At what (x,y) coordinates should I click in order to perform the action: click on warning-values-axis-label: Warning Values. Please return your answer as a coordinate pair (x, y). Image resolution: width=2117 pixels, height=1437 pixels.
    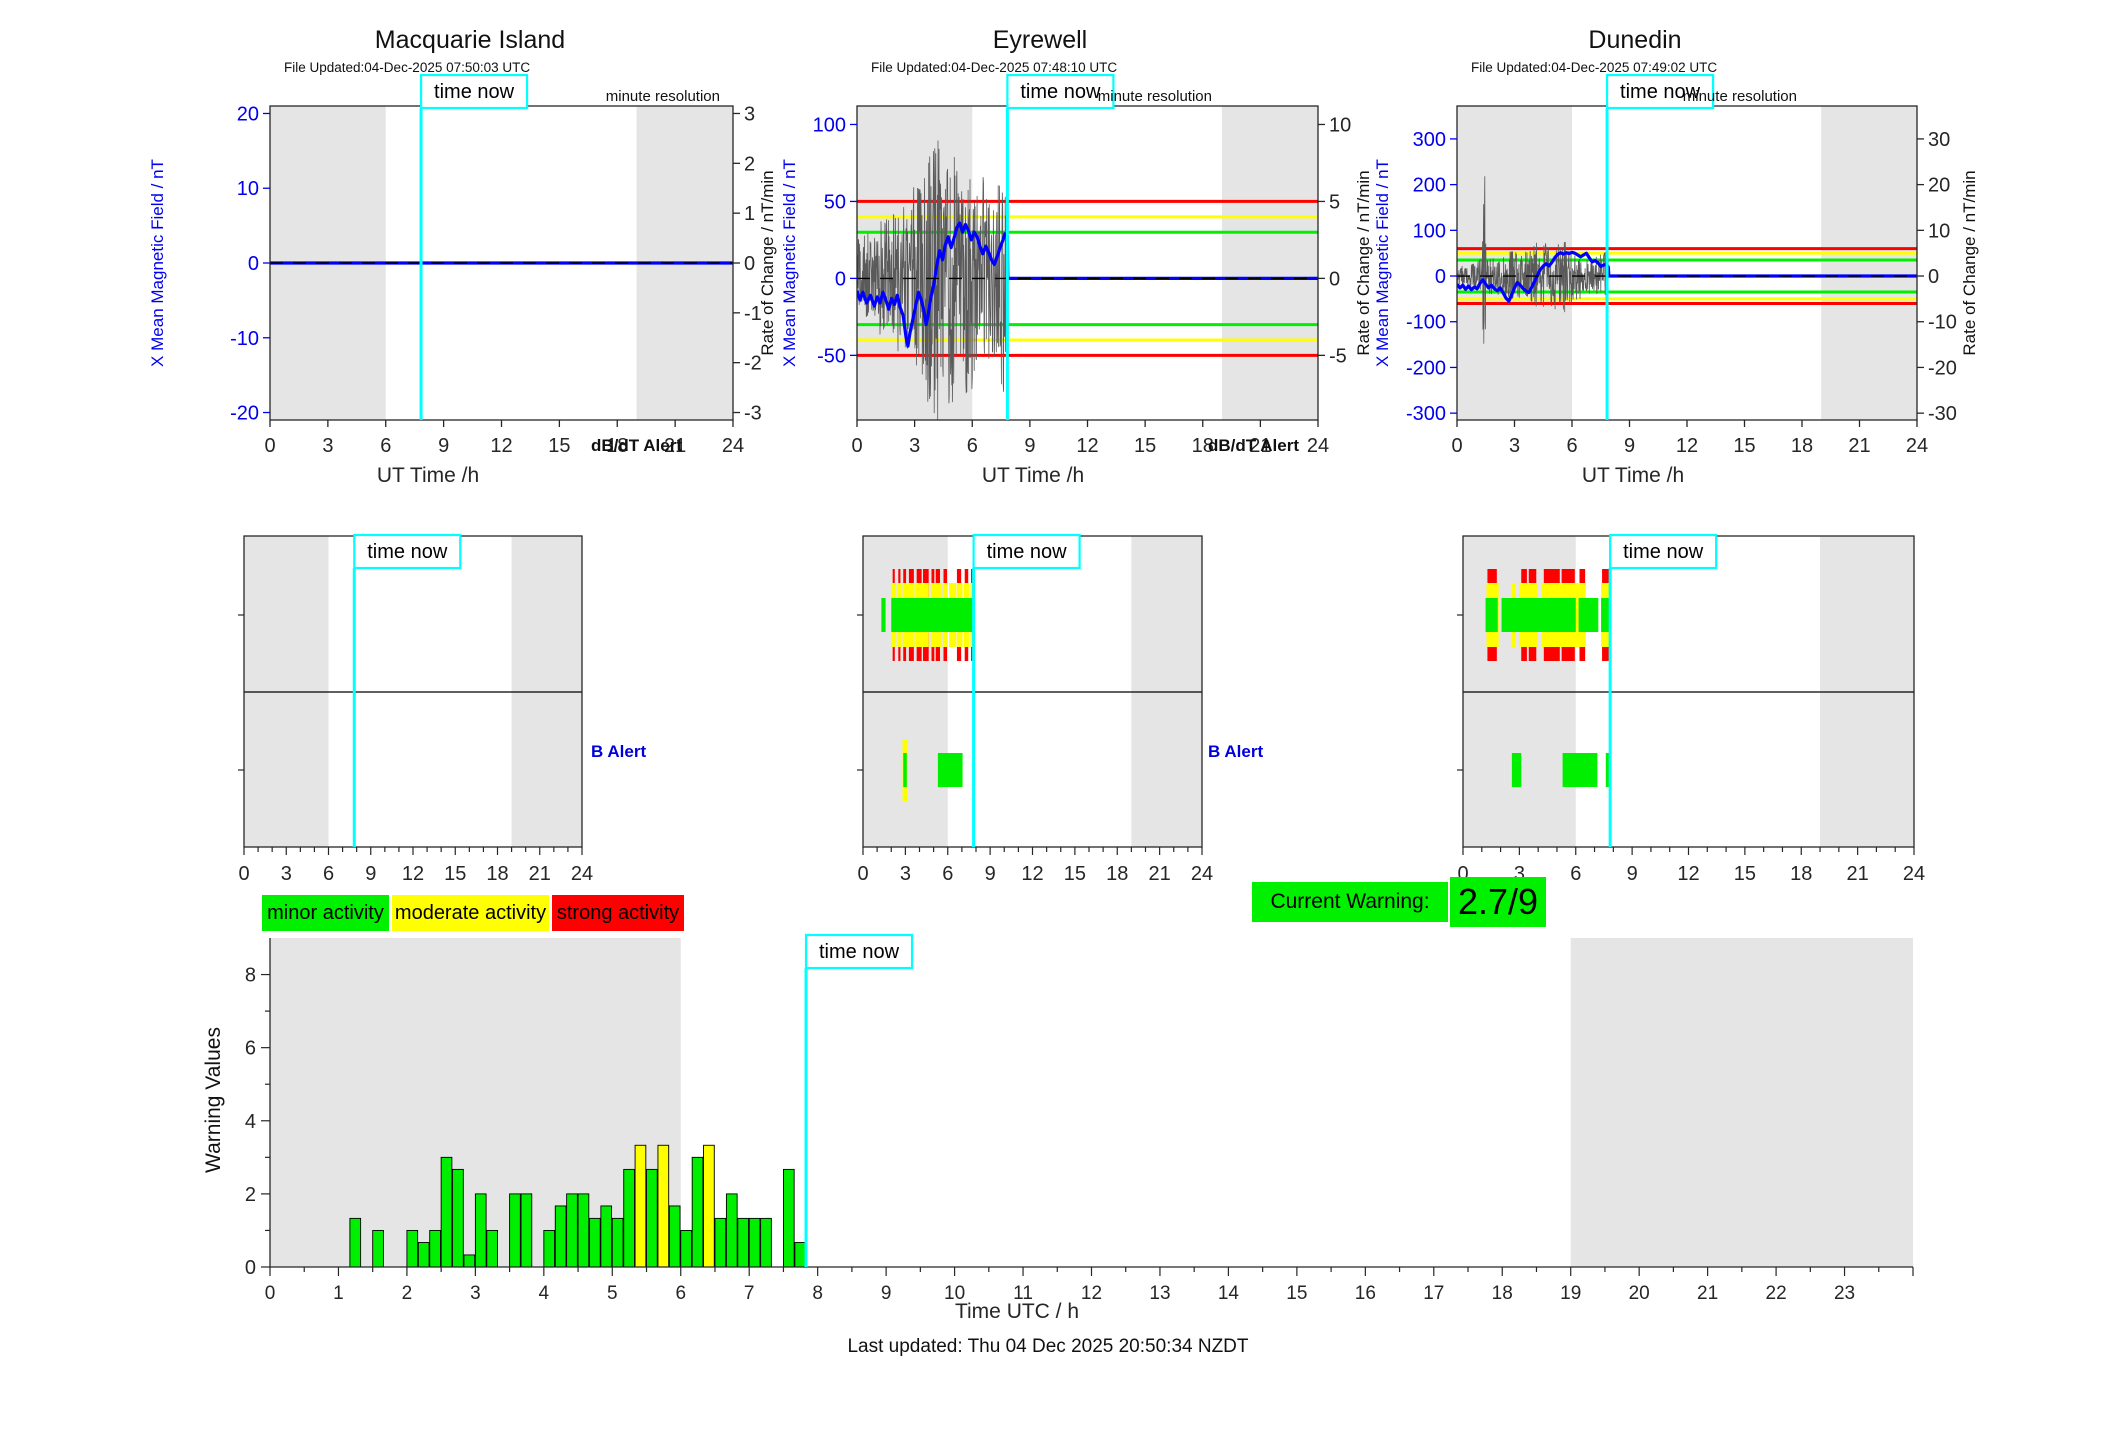
    Looking at the image, I should click on (213, 1100).